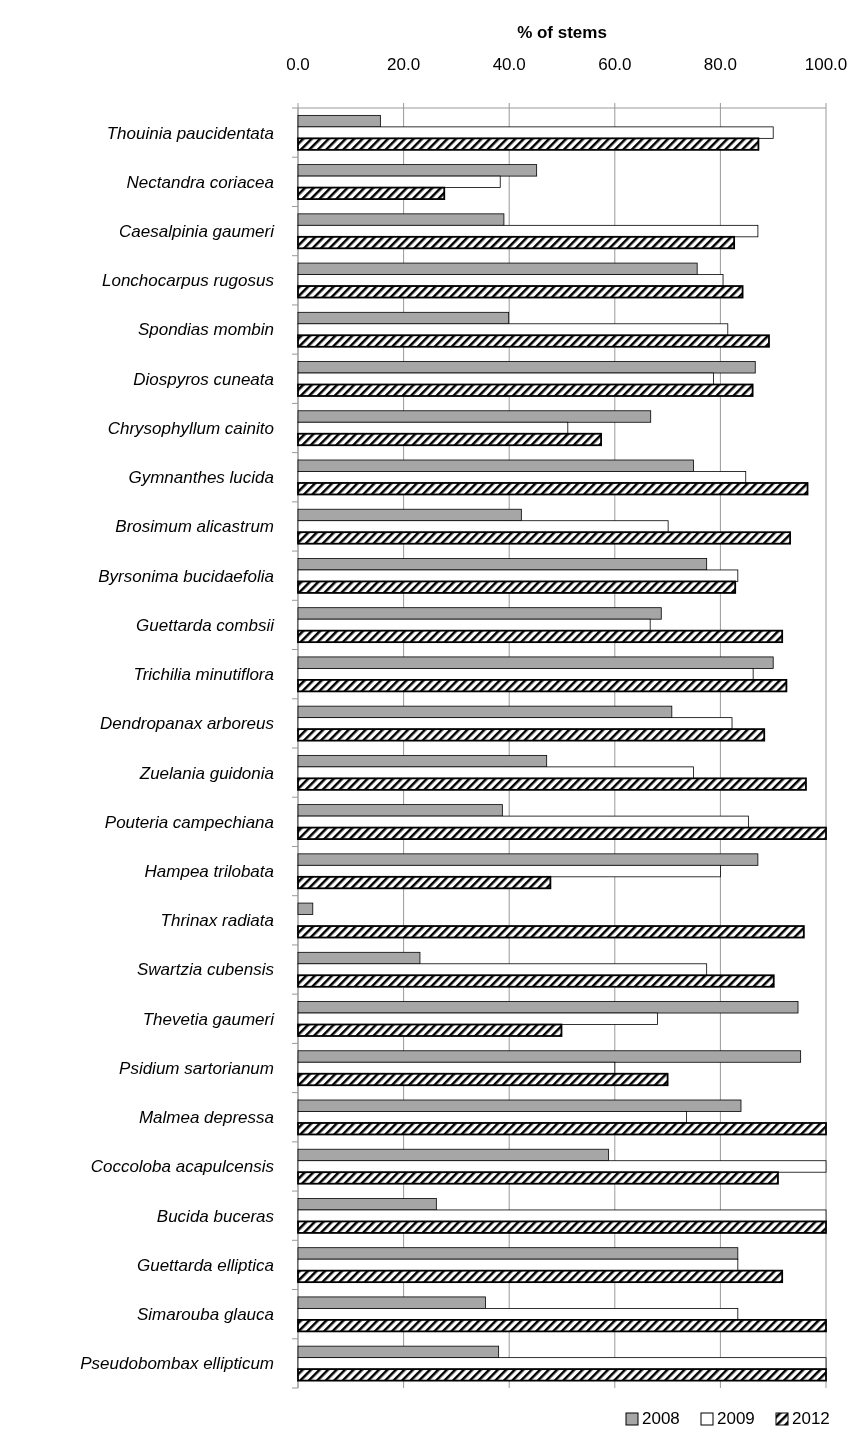  I want to click on y-tick-label: Diospyros cuneata, so click(203, 379).